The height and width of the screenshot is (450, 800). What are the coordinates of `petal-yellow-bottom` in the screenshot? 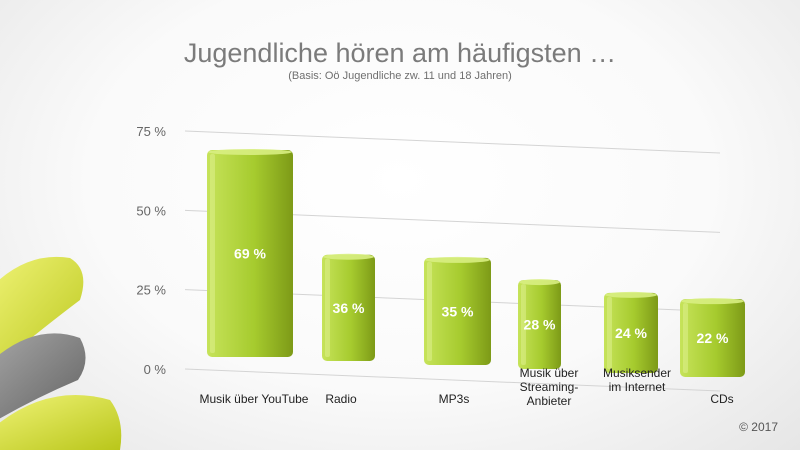 It's located at (61, 422).